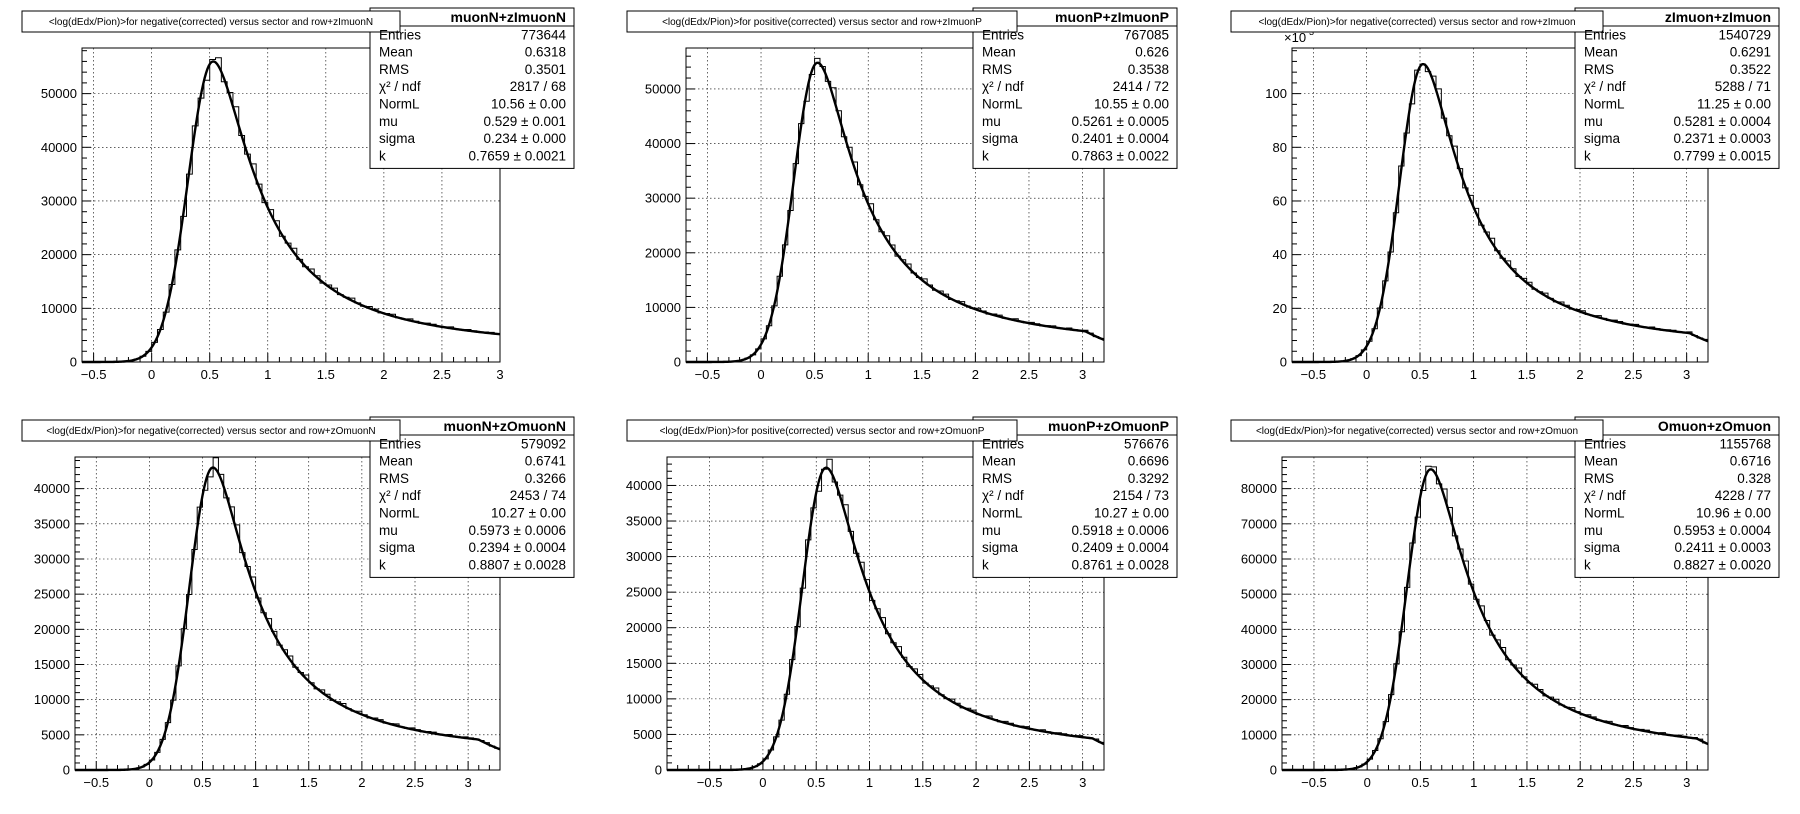  Describe the element at coordinates (1112, 17) in the screenshot. I see `stats-header: muonP+zImuonP` at that location.